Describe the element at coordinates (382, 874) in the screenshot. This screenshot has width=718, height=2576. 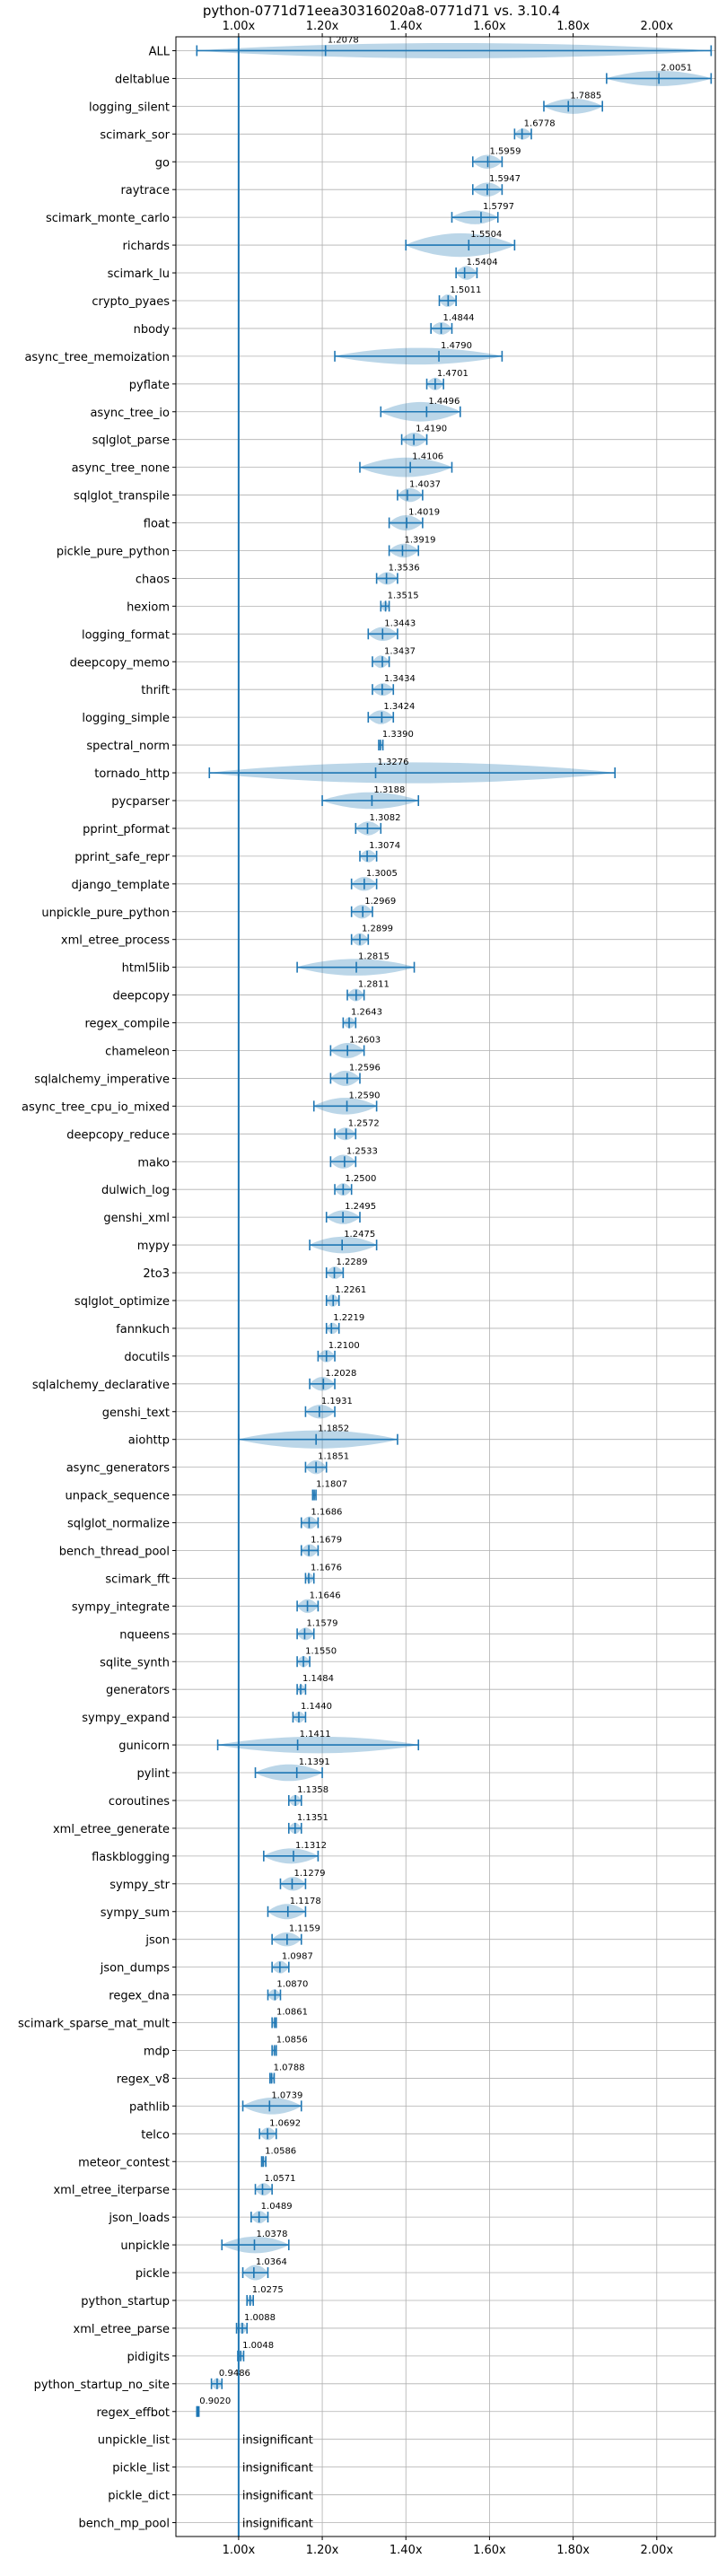
I see `value-label: 1.3005` at that location.